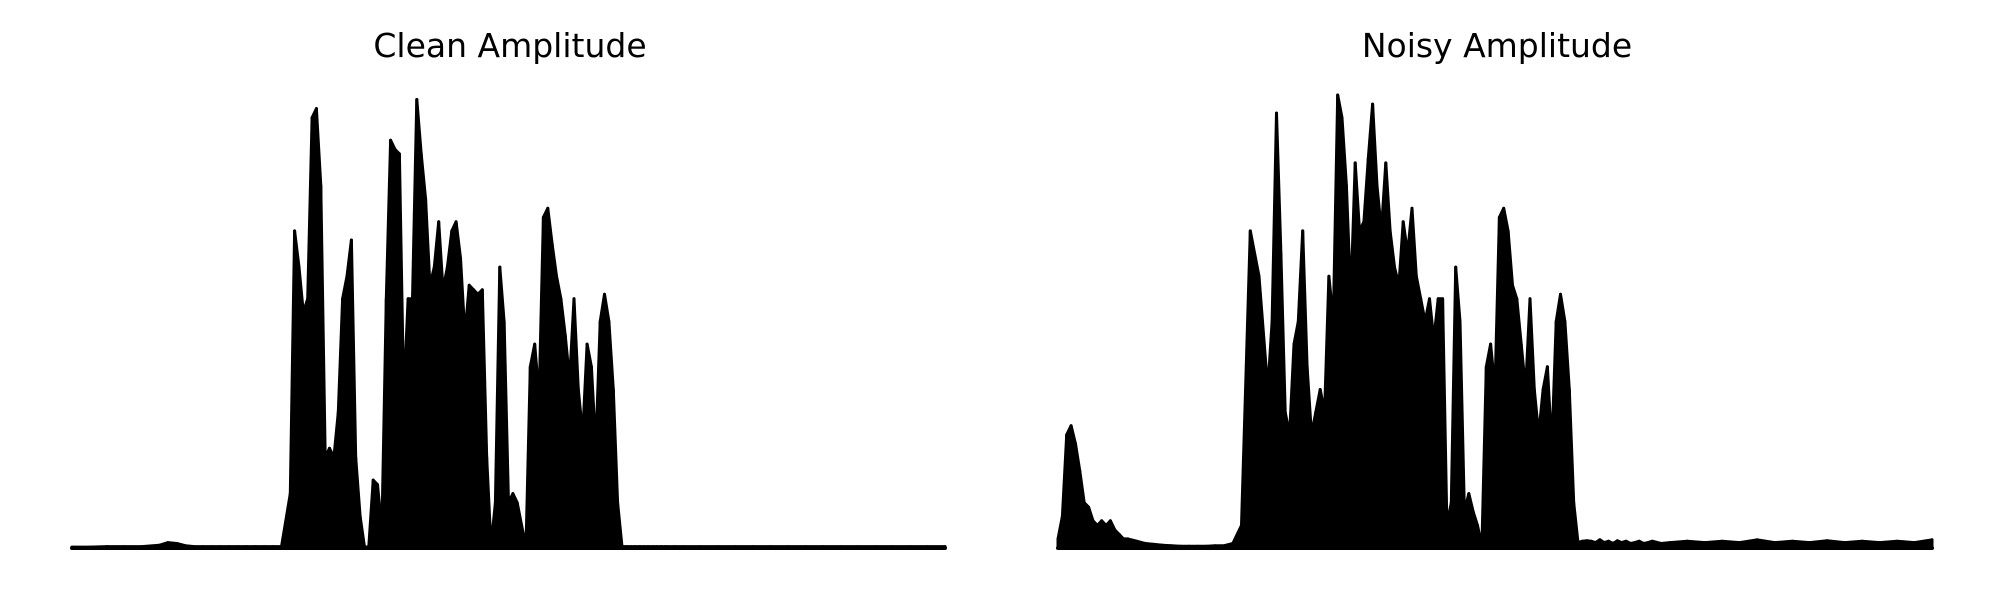 This screenshot has width=2000, height=600. I want to click on clean-amplitude-title: Clean Amplitude, so click(509, 45).